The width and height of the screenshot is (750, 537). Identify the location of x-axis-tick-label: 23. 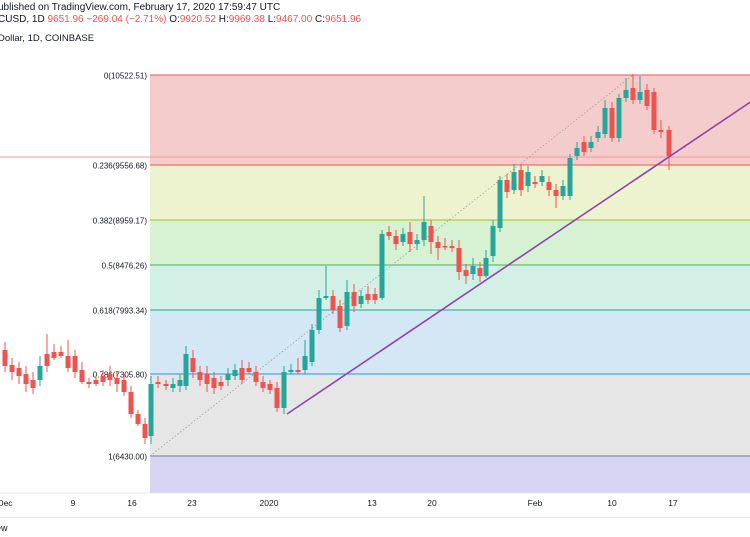
(192, 503).